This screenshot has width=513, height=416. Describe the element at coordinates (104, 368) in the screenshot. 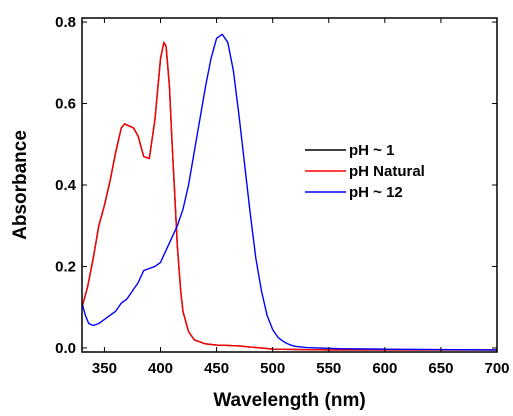

I see `x-tick-label: 350` at that location.